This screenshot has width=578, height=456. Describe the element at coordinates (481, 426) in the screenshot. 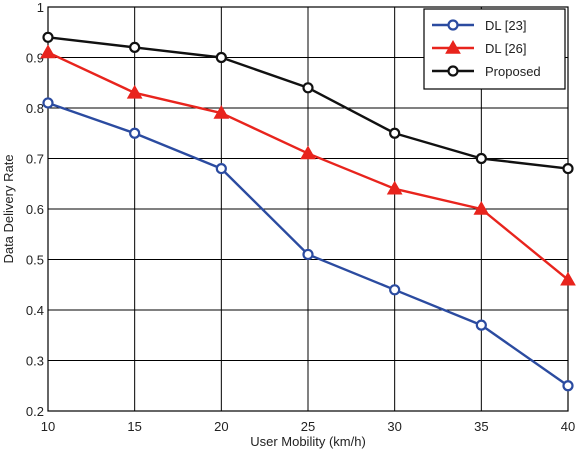

I see `x-tick-label: 35` at that location.